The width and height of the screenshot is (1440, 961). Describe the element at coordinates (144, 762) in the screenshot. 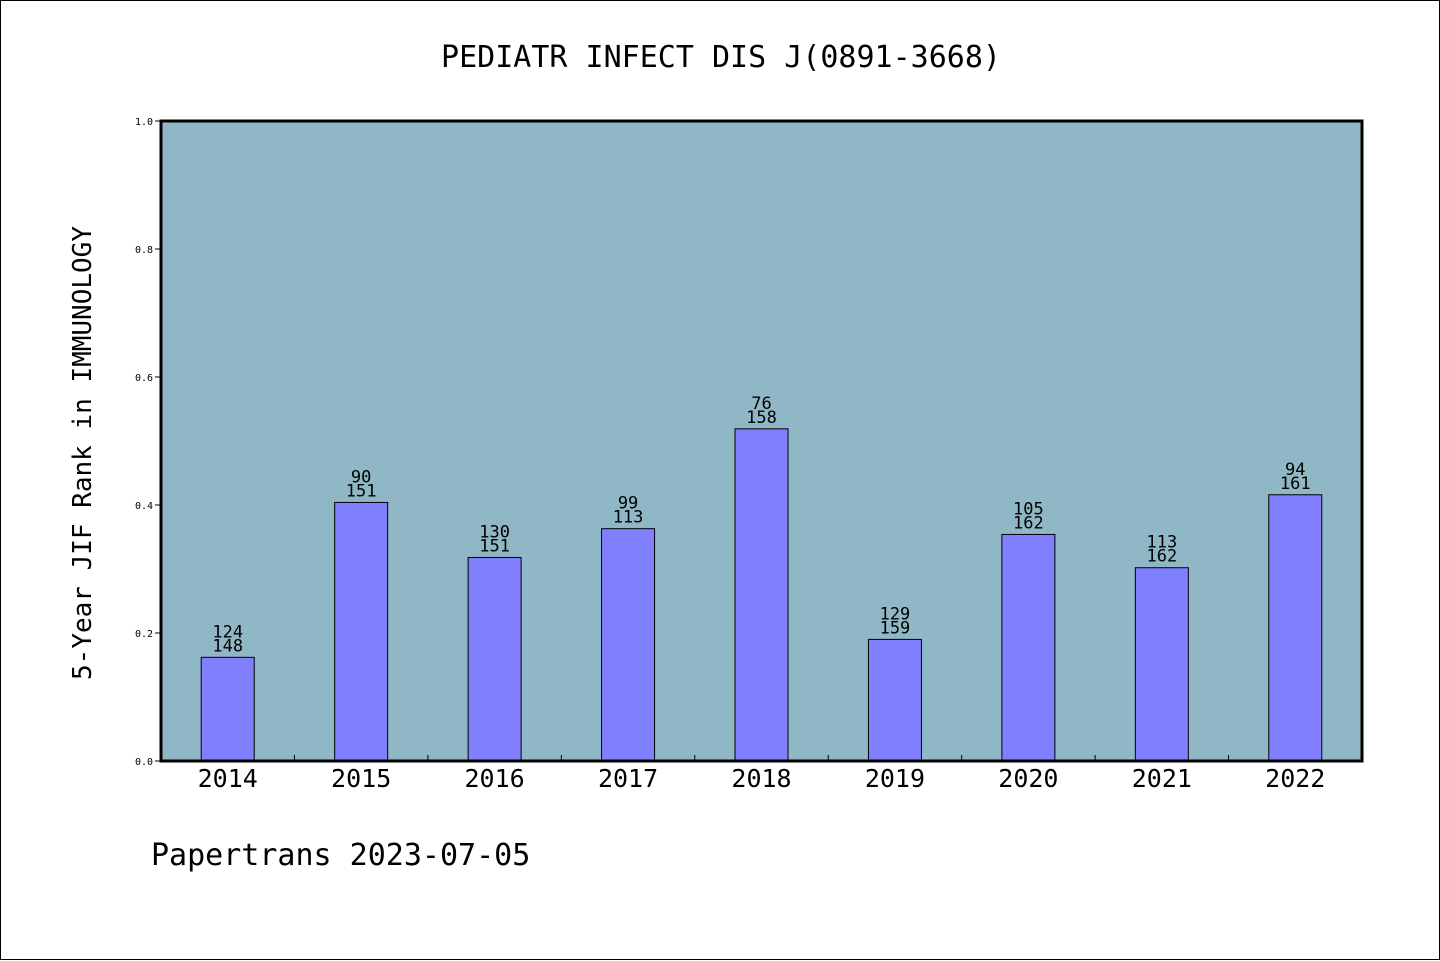

I see `y-tick-label: 0.0` at that location.